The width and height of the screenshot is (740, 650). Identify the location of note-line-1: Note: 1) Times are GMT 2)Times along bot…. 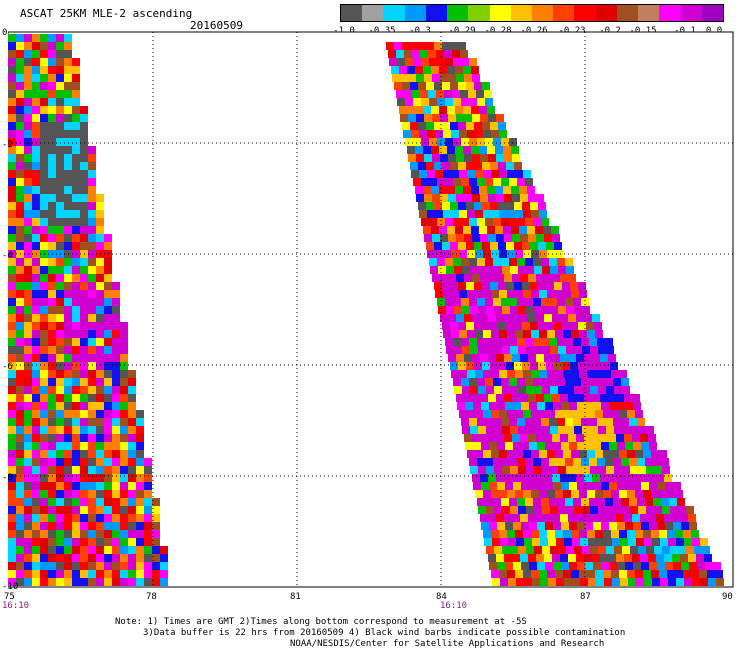
(321, 622).